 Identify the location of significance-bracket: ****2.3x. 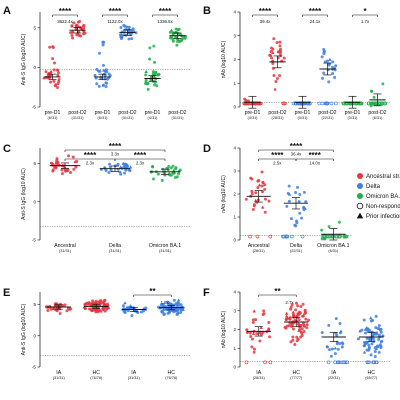
(90, 158).